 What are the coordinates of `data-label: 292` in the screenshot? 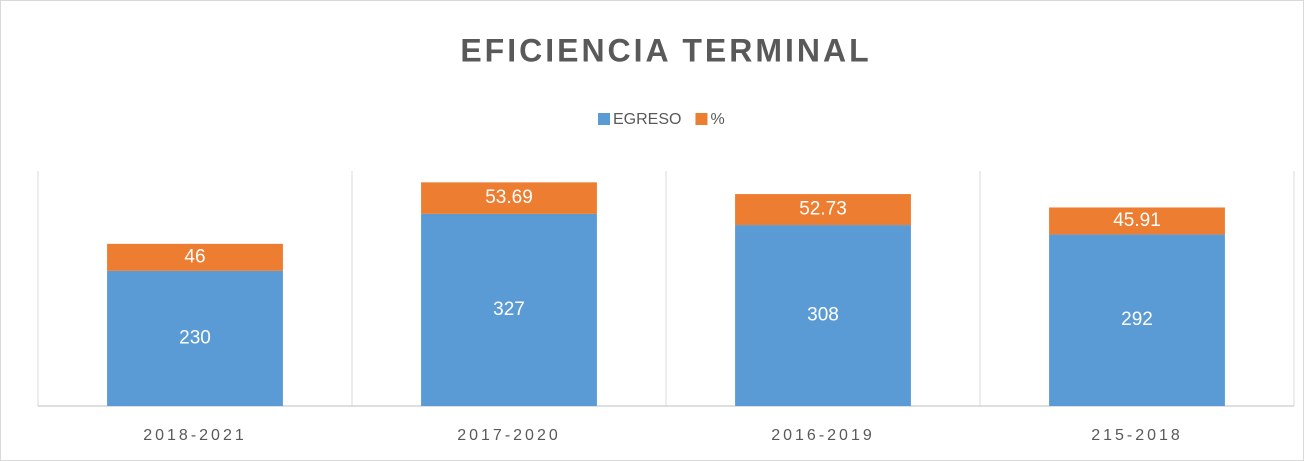 It's located at (1137, 319).